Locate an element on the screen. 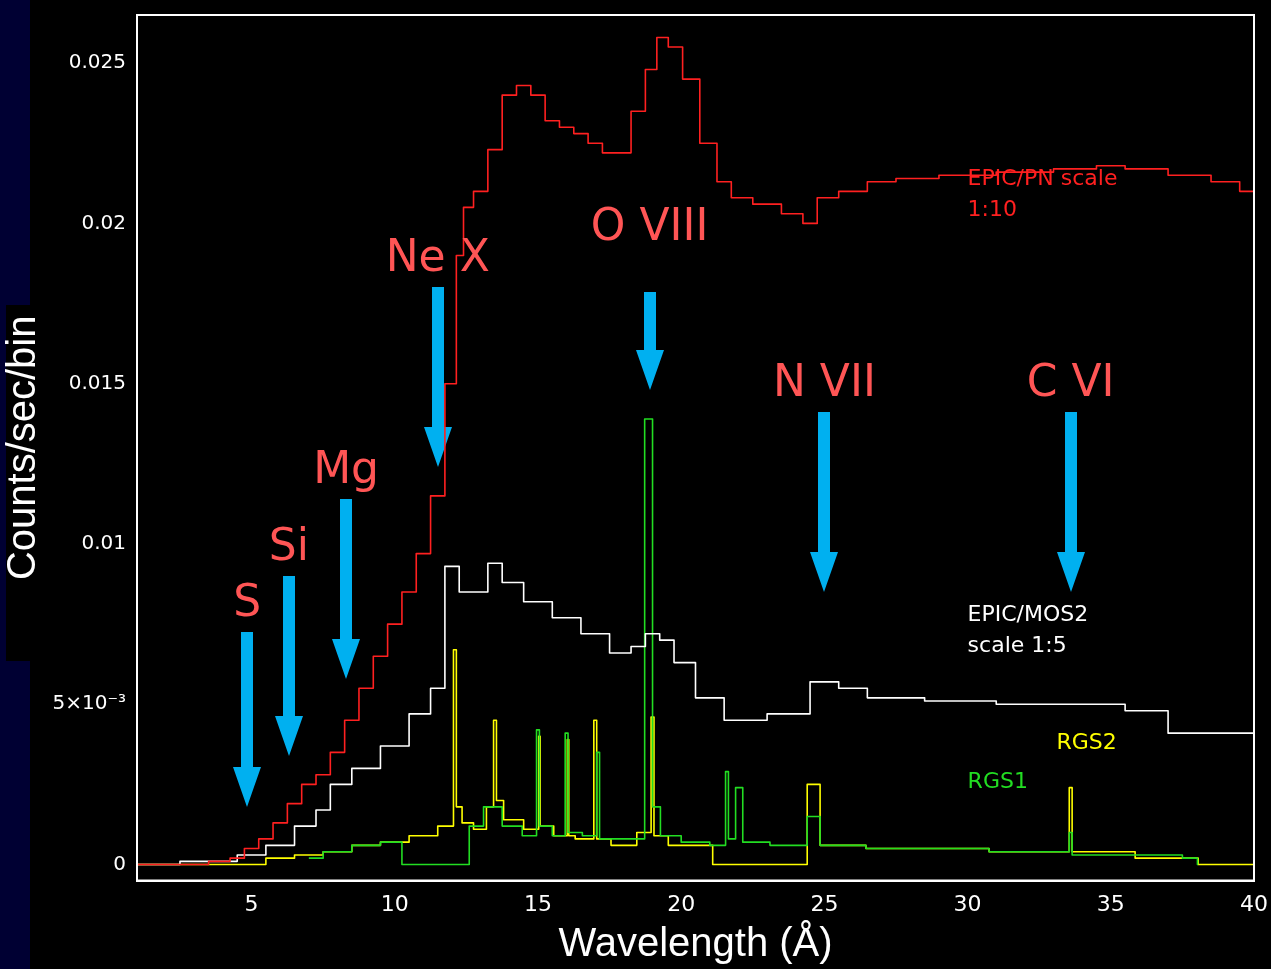  series-label: RGS2 is located at coordinates (1086, 742).